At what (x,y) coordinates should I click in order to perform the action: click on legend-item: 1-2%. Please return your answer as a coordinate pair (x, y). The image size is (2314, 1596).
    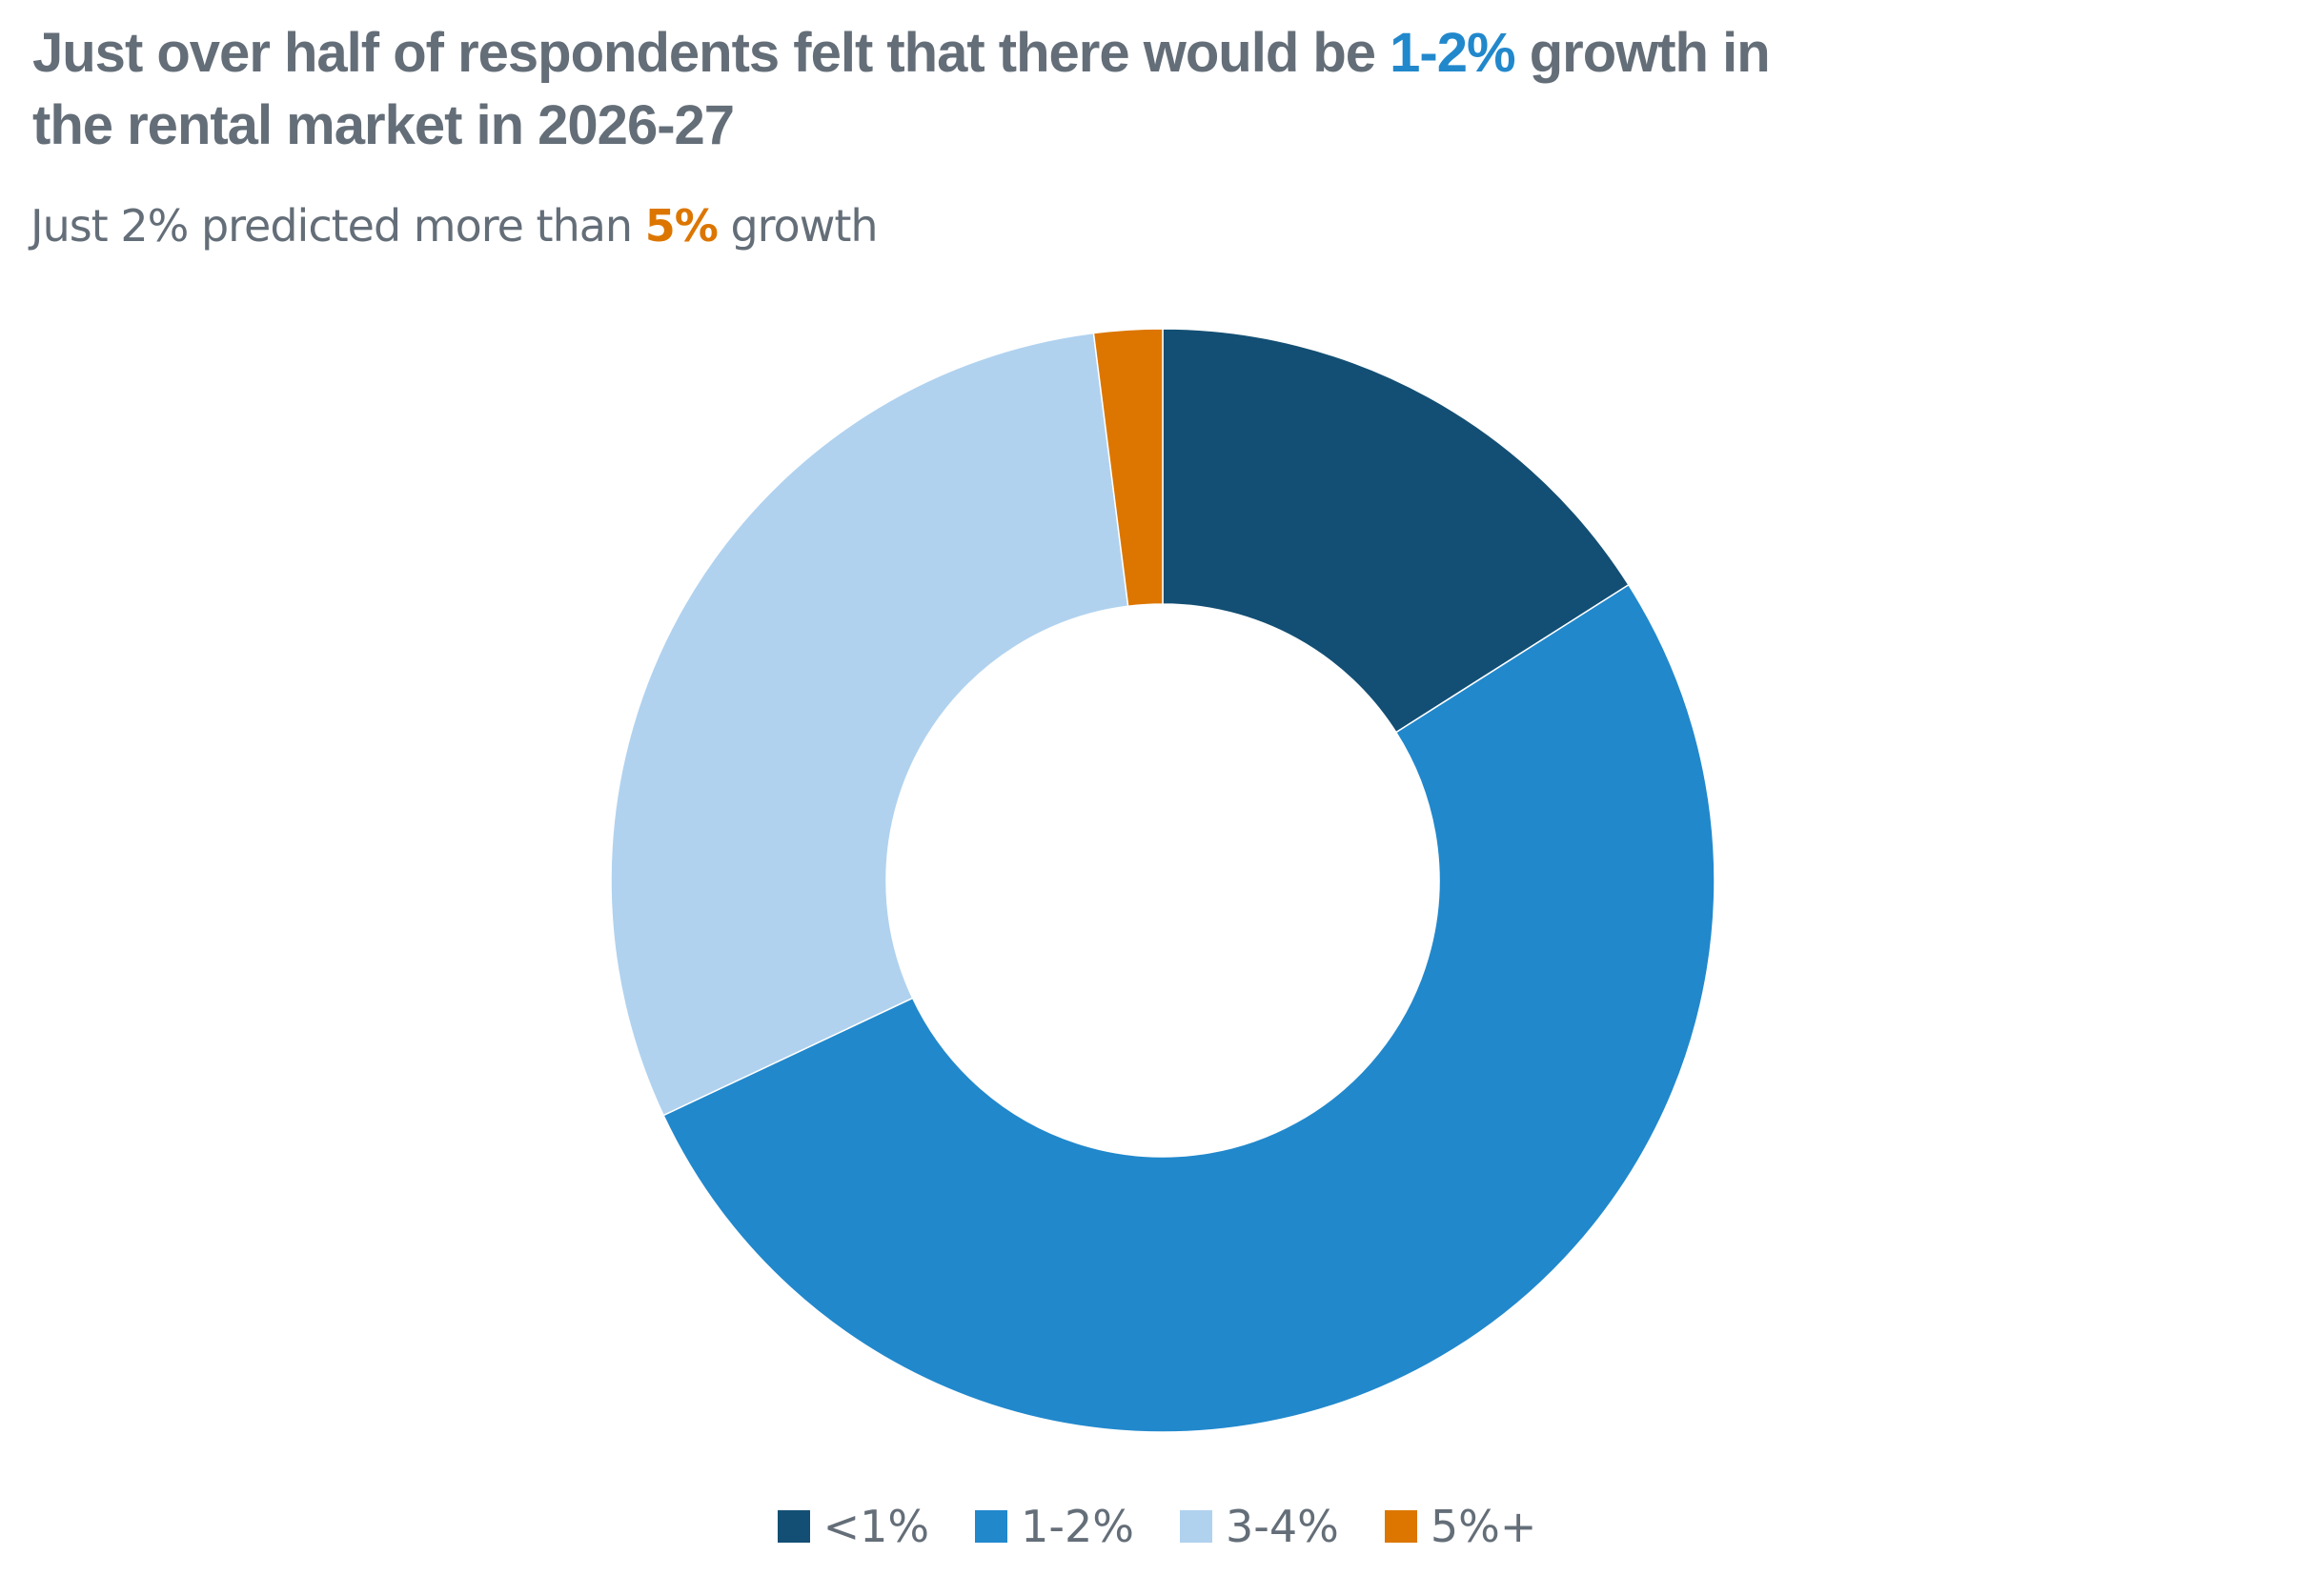
    Looking at the image, I should click on (1054, 1526).